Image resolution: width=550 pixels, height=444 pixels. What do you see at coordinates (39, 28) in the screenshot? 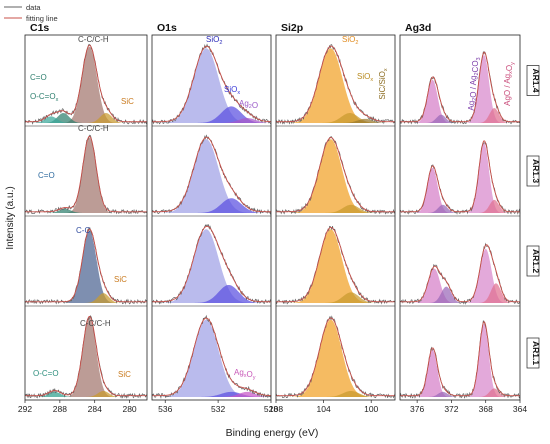
I see `panel-title-c1s: C1s` at bounding box center [39, 28].